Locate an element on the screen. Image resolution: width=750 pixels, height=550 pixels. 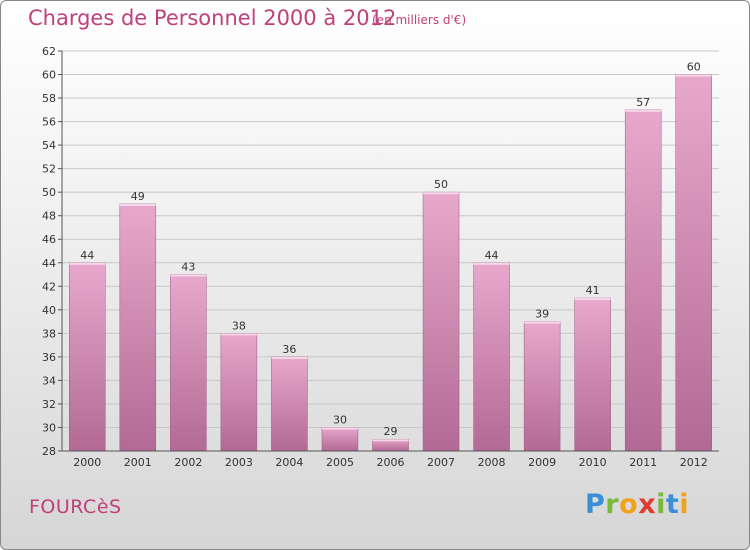
x-tick-label: 2006 is located at coordinates (391, 462).